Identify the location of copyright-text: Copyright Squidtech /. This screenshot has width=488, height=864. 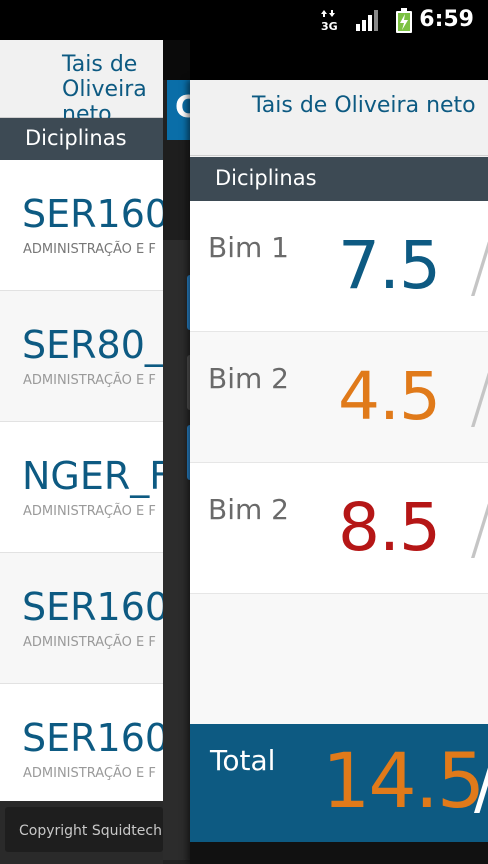
(91, 831).